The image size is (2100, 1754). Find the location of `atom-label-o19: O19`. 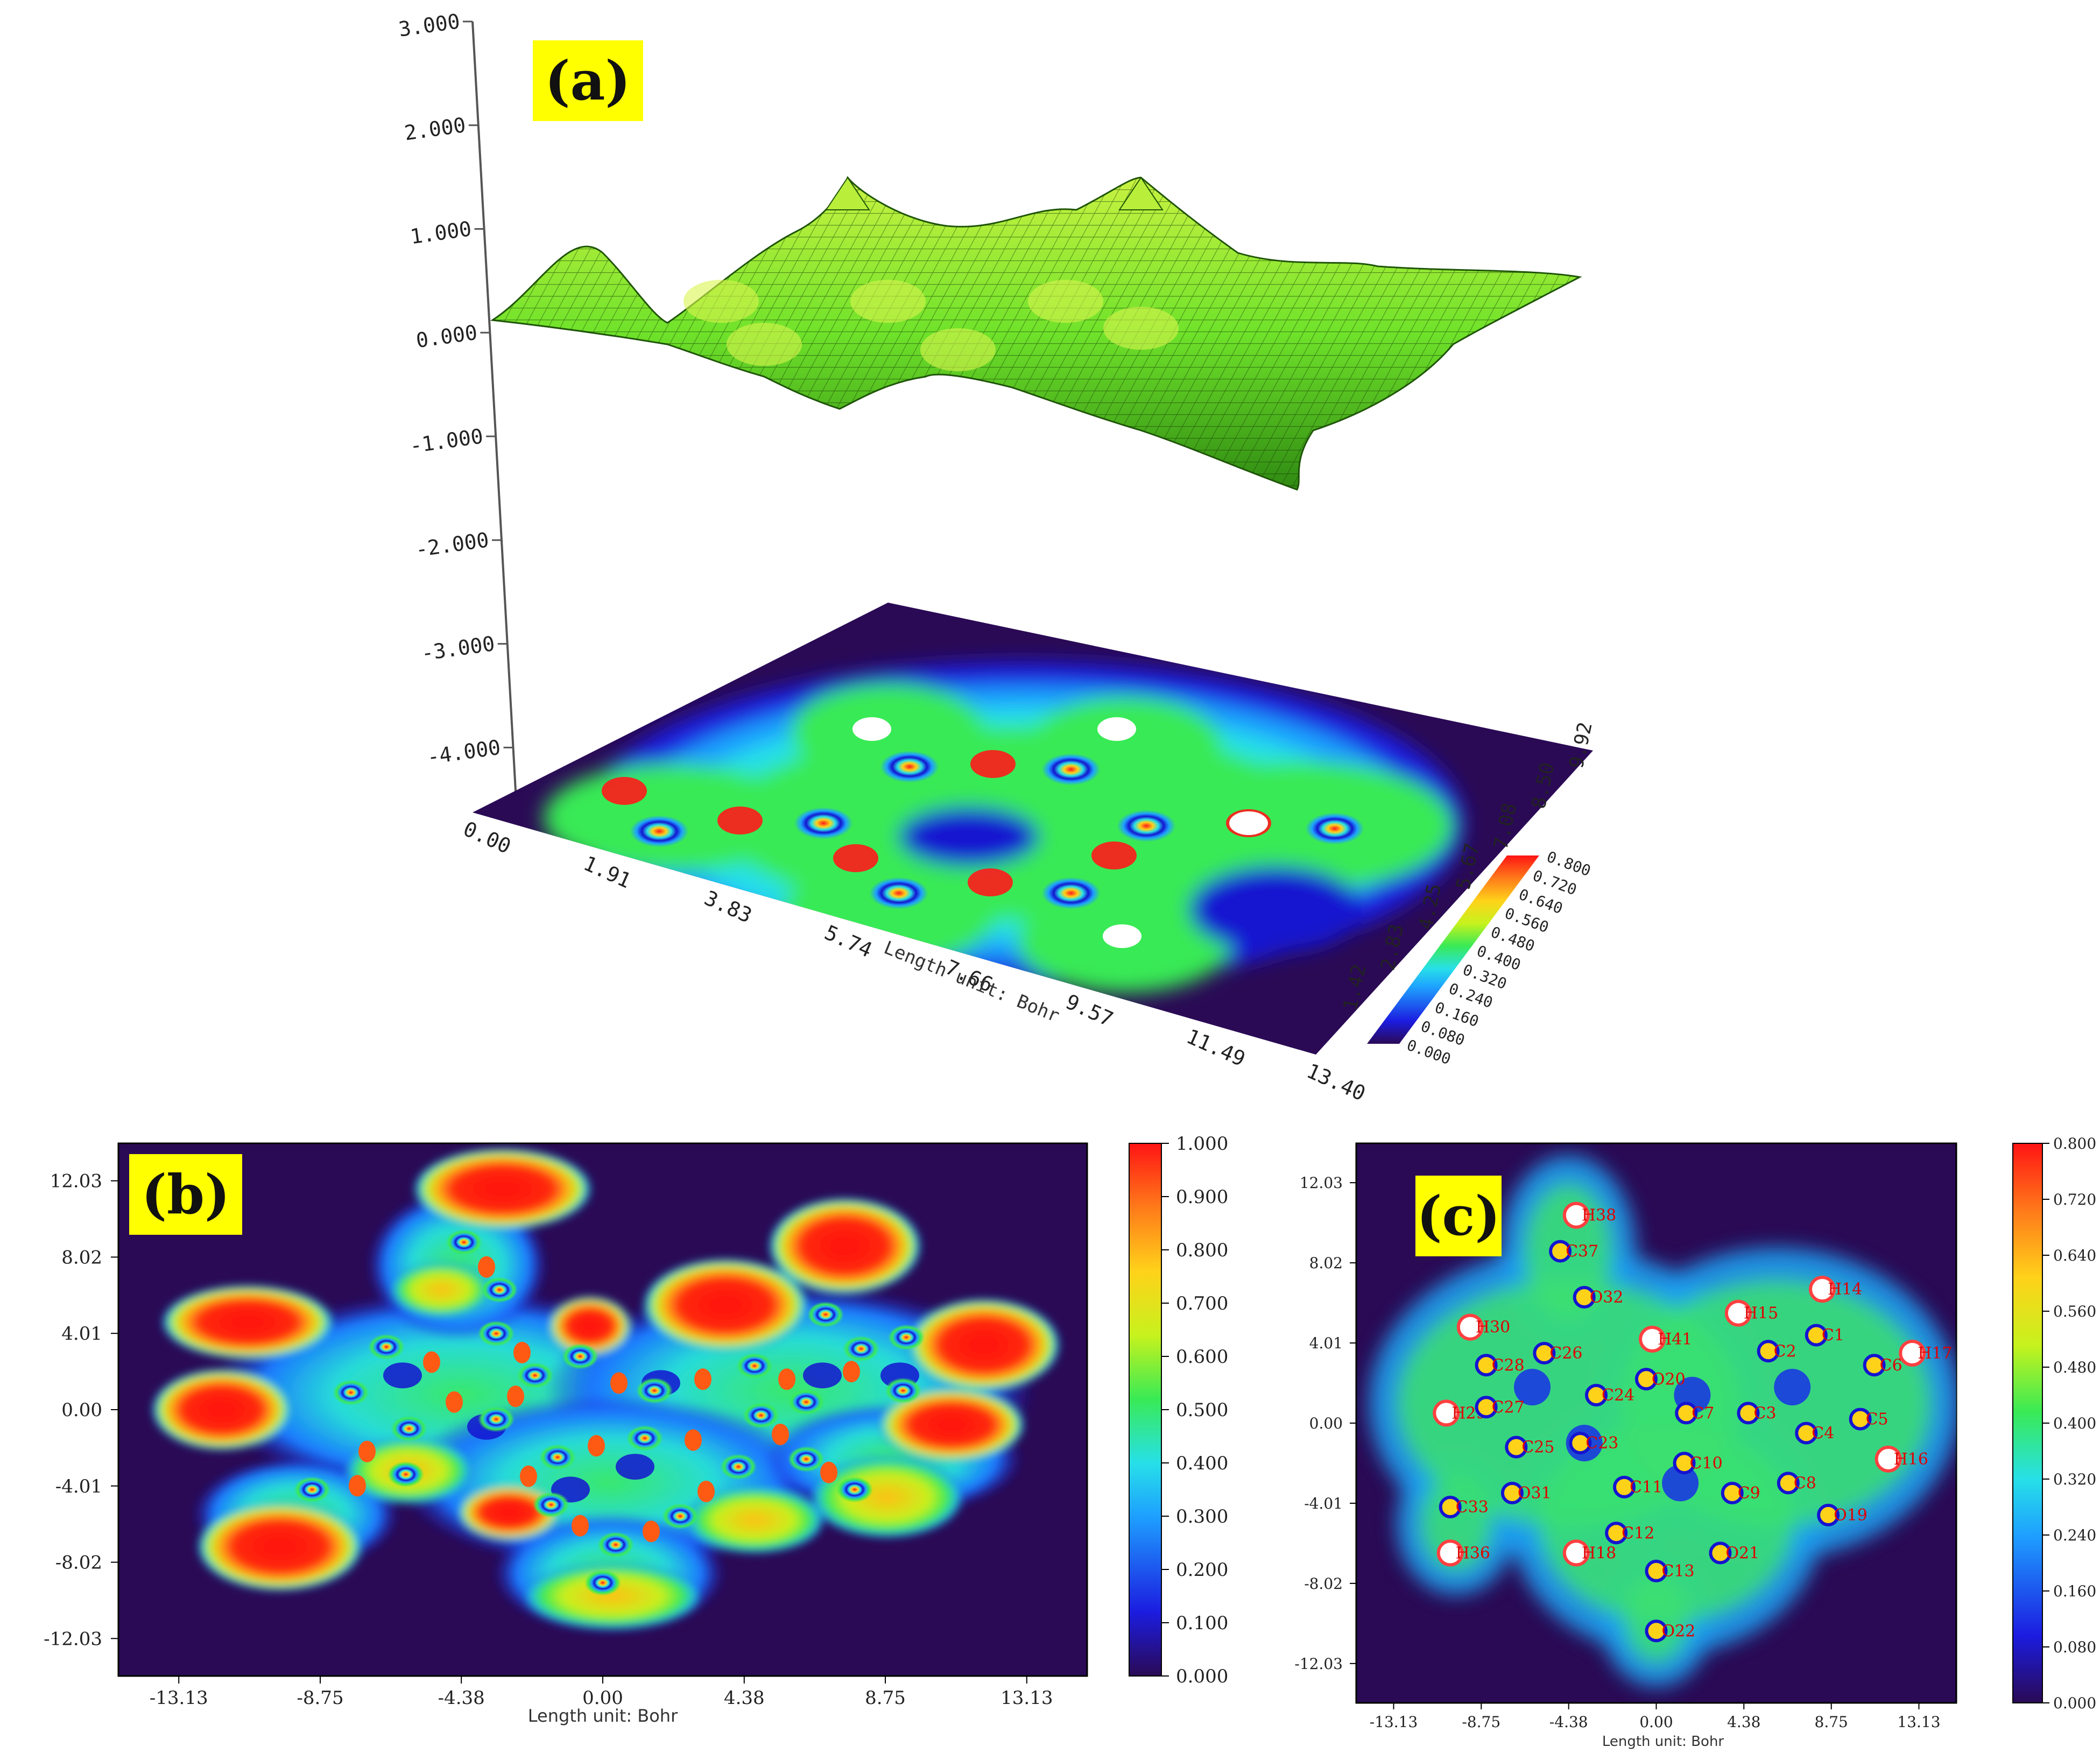

atom-label-o19: O19 is located at coordinates (1851, 1515).